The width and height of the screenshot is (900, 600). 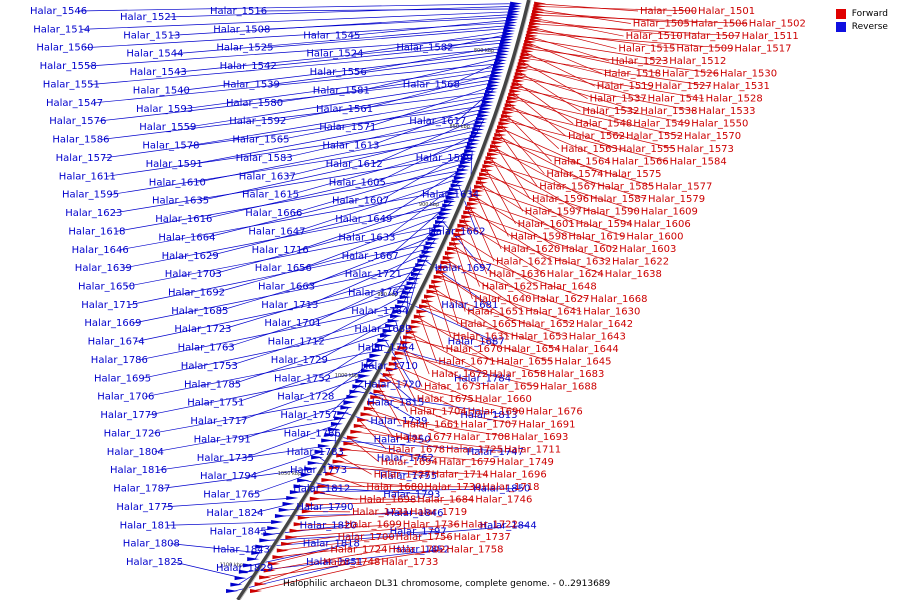 I want to click on gene-label-reverse: Halar_1750, so click(x=402, y=439).